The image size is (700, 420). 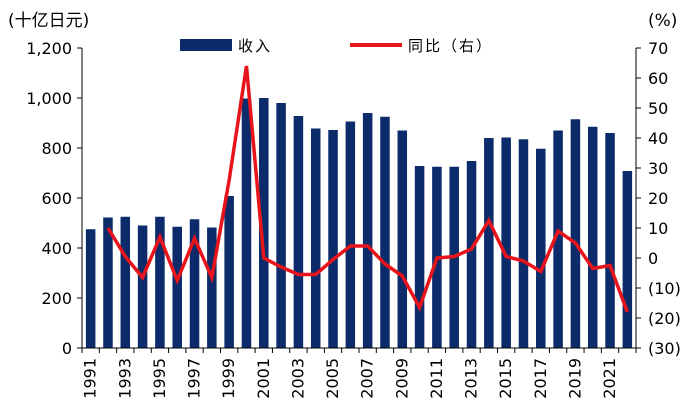 What do you see at coordinates (505, 378) in the screenshot?
I see `x-tick-label: 2015` at bounding box center [505, 378].